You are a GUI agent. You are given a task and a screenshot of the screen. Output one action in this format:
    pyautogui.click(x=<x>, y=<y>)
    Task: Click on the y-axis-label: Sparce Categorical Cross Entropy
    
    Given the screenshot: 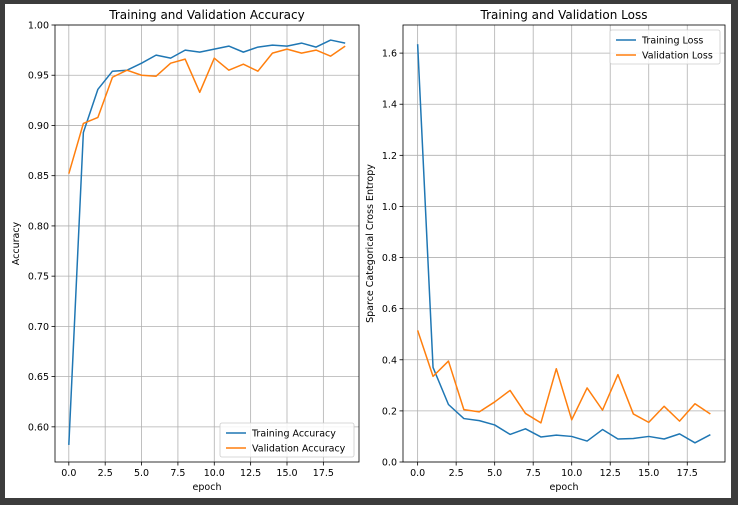 What is the action you would take?
    pyautogui.click(x=370, y=243)
    